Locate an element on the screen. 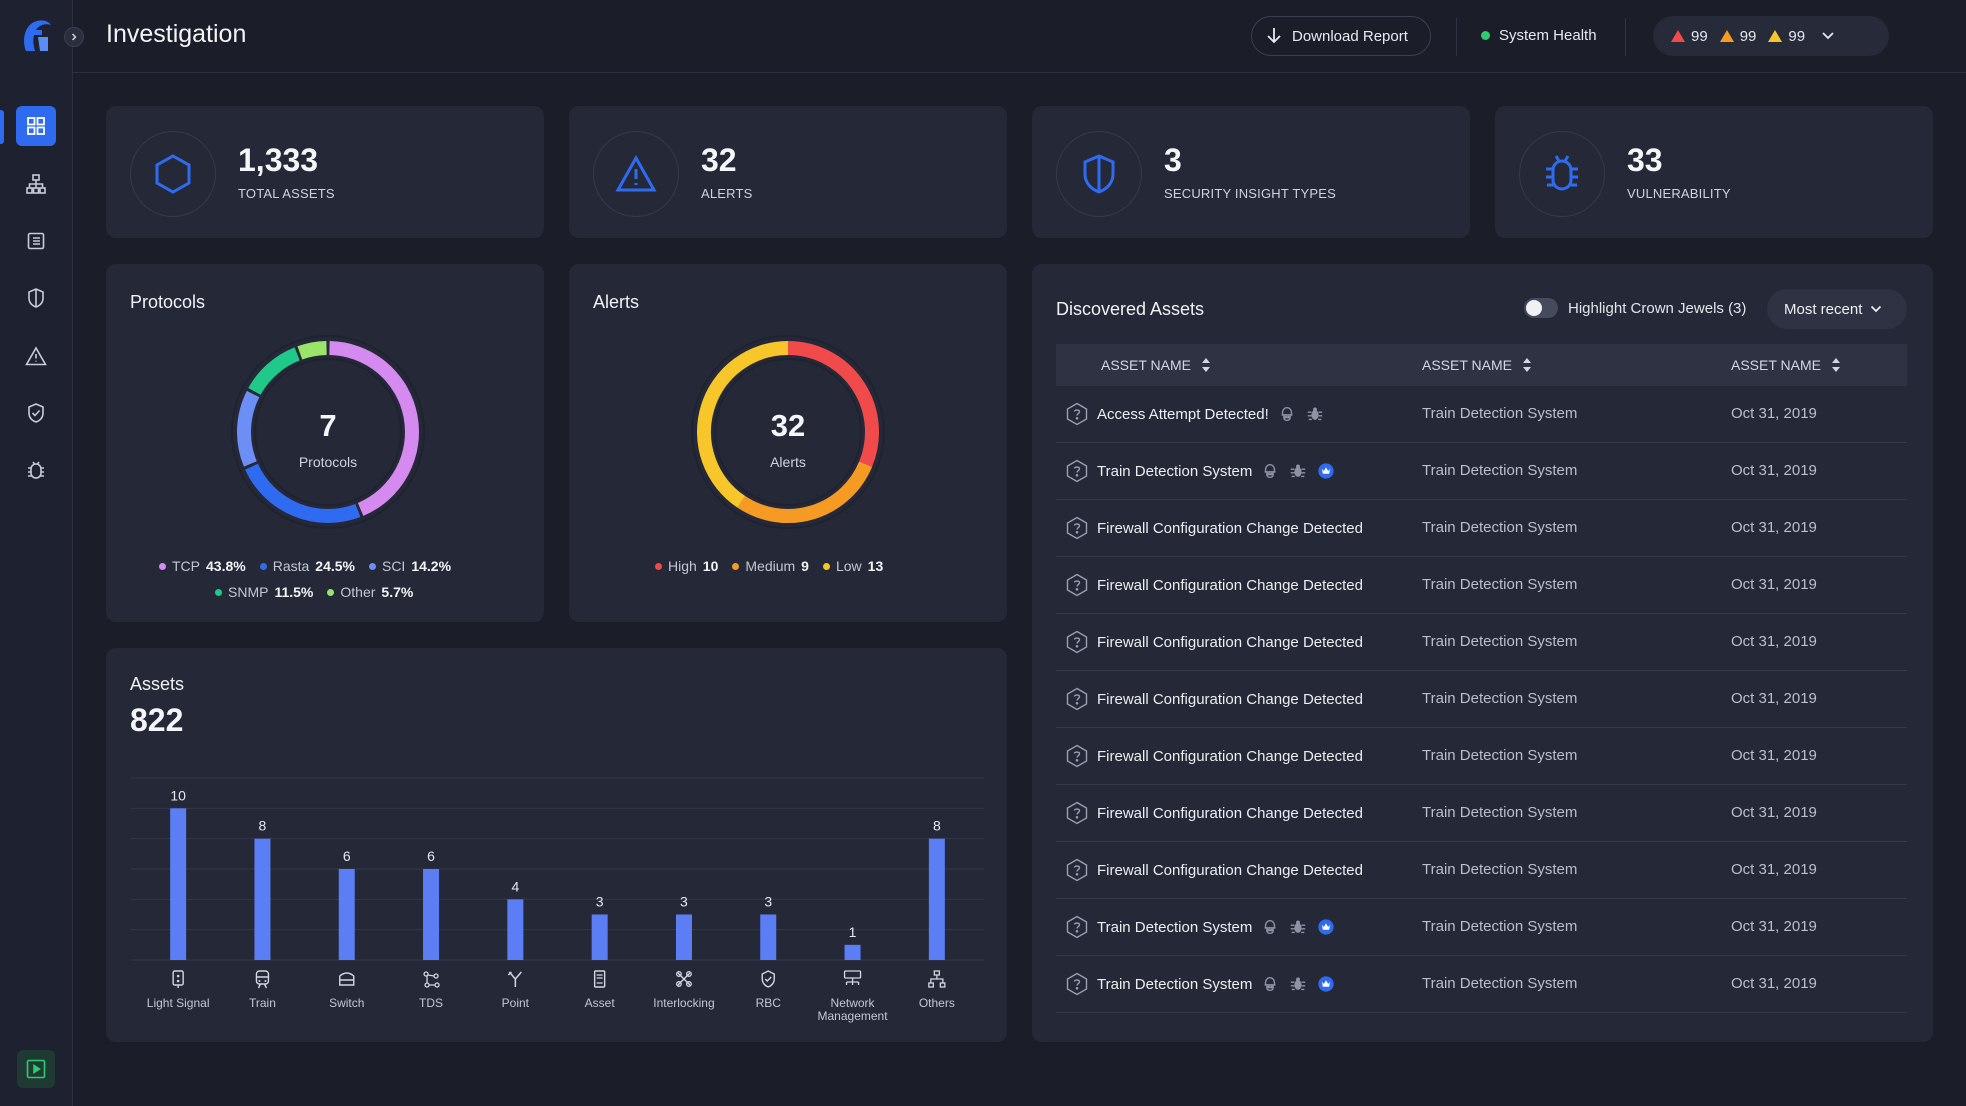 Image resolution: width=1966 pixels, height=1106 pixels. stat-card-vulnerability: 33 VULNERABILITY is located at coordinates (1714, 172).